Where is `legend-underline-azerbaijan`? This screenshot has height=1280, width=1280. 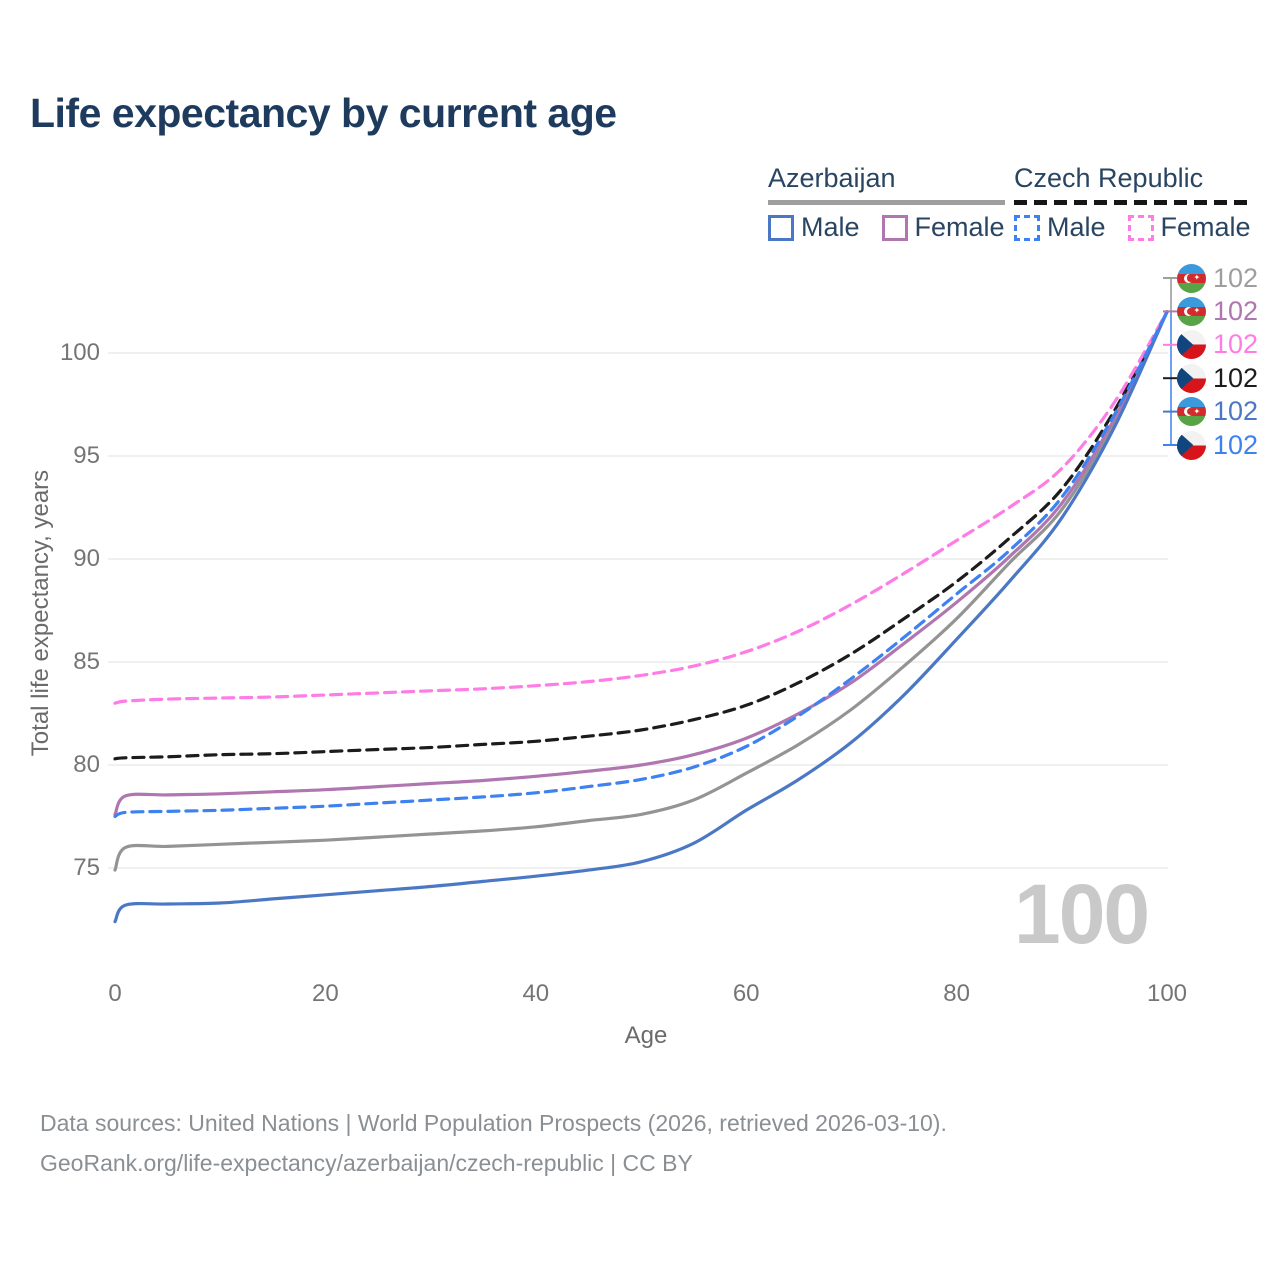
legend-underline-azerbaijan is located at coordinates (886, 202).